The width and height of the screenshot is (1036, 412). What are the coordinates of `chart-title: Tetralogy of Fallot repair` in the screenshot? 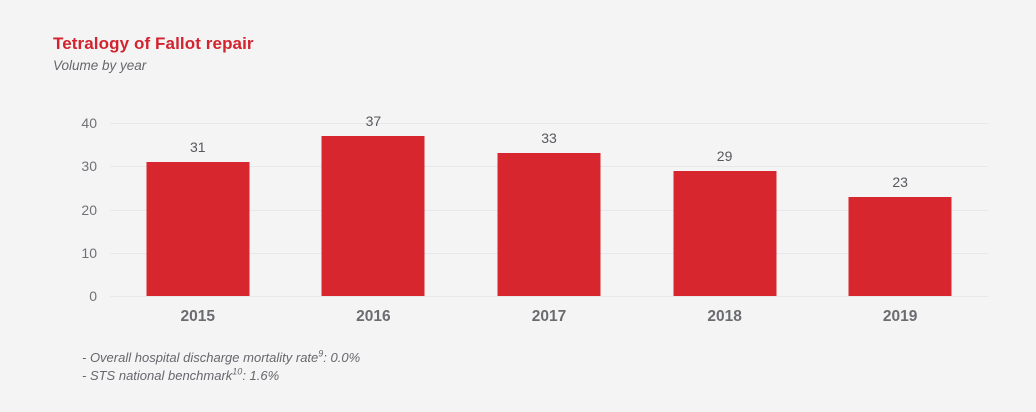 It's located at (153, 43).